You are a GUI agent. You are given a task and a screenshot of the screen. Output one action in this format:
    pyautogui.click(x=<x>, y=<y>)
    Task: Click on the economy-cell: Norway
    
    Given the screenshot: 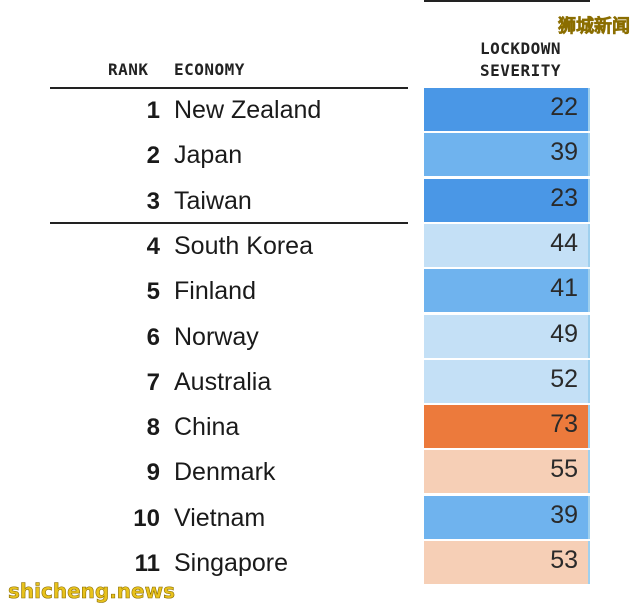 What is the action you would take?
    pyautogui.click(x=216, y=336)
    